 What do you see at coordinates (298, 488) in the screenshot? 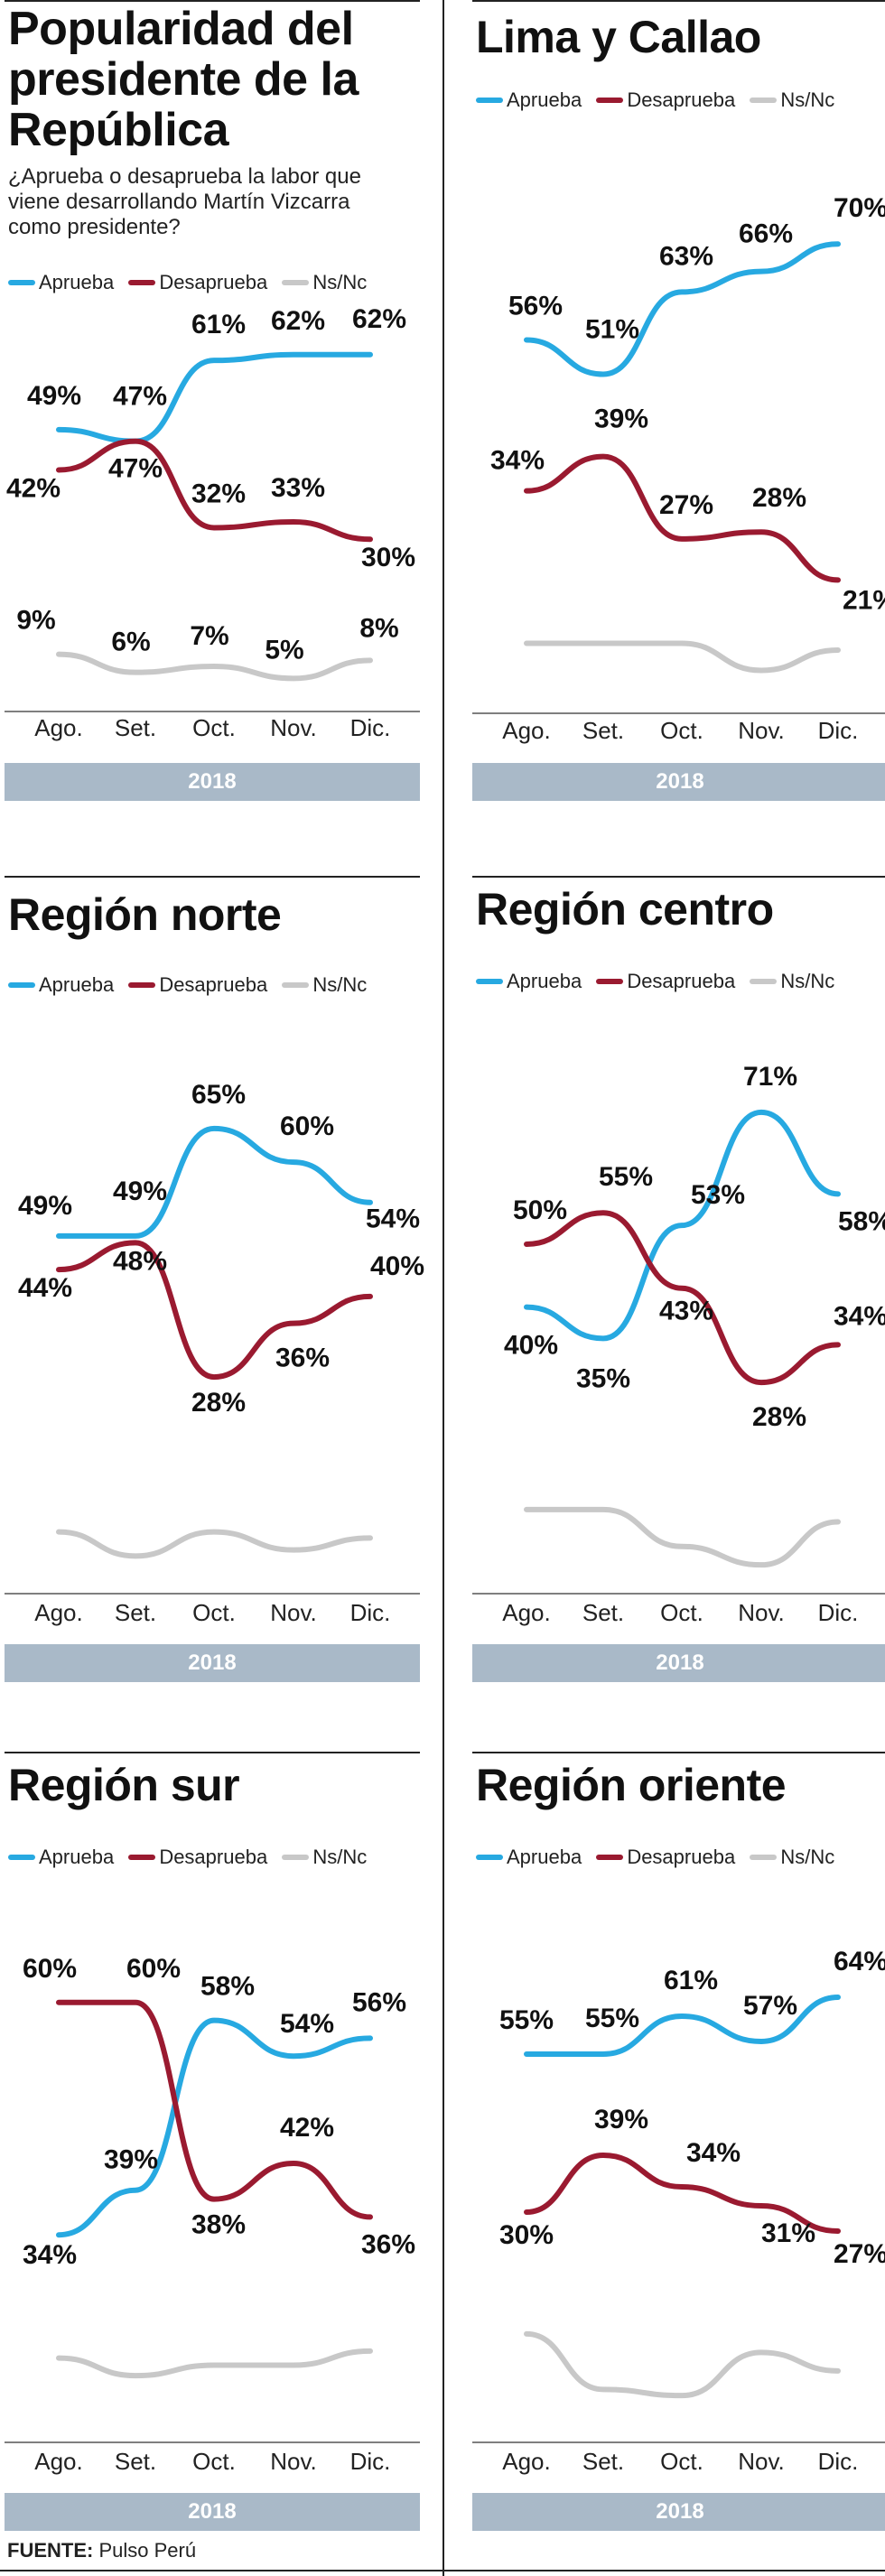
I see `data-label-desaprueba: 33%` at bounding box center [298, 488].